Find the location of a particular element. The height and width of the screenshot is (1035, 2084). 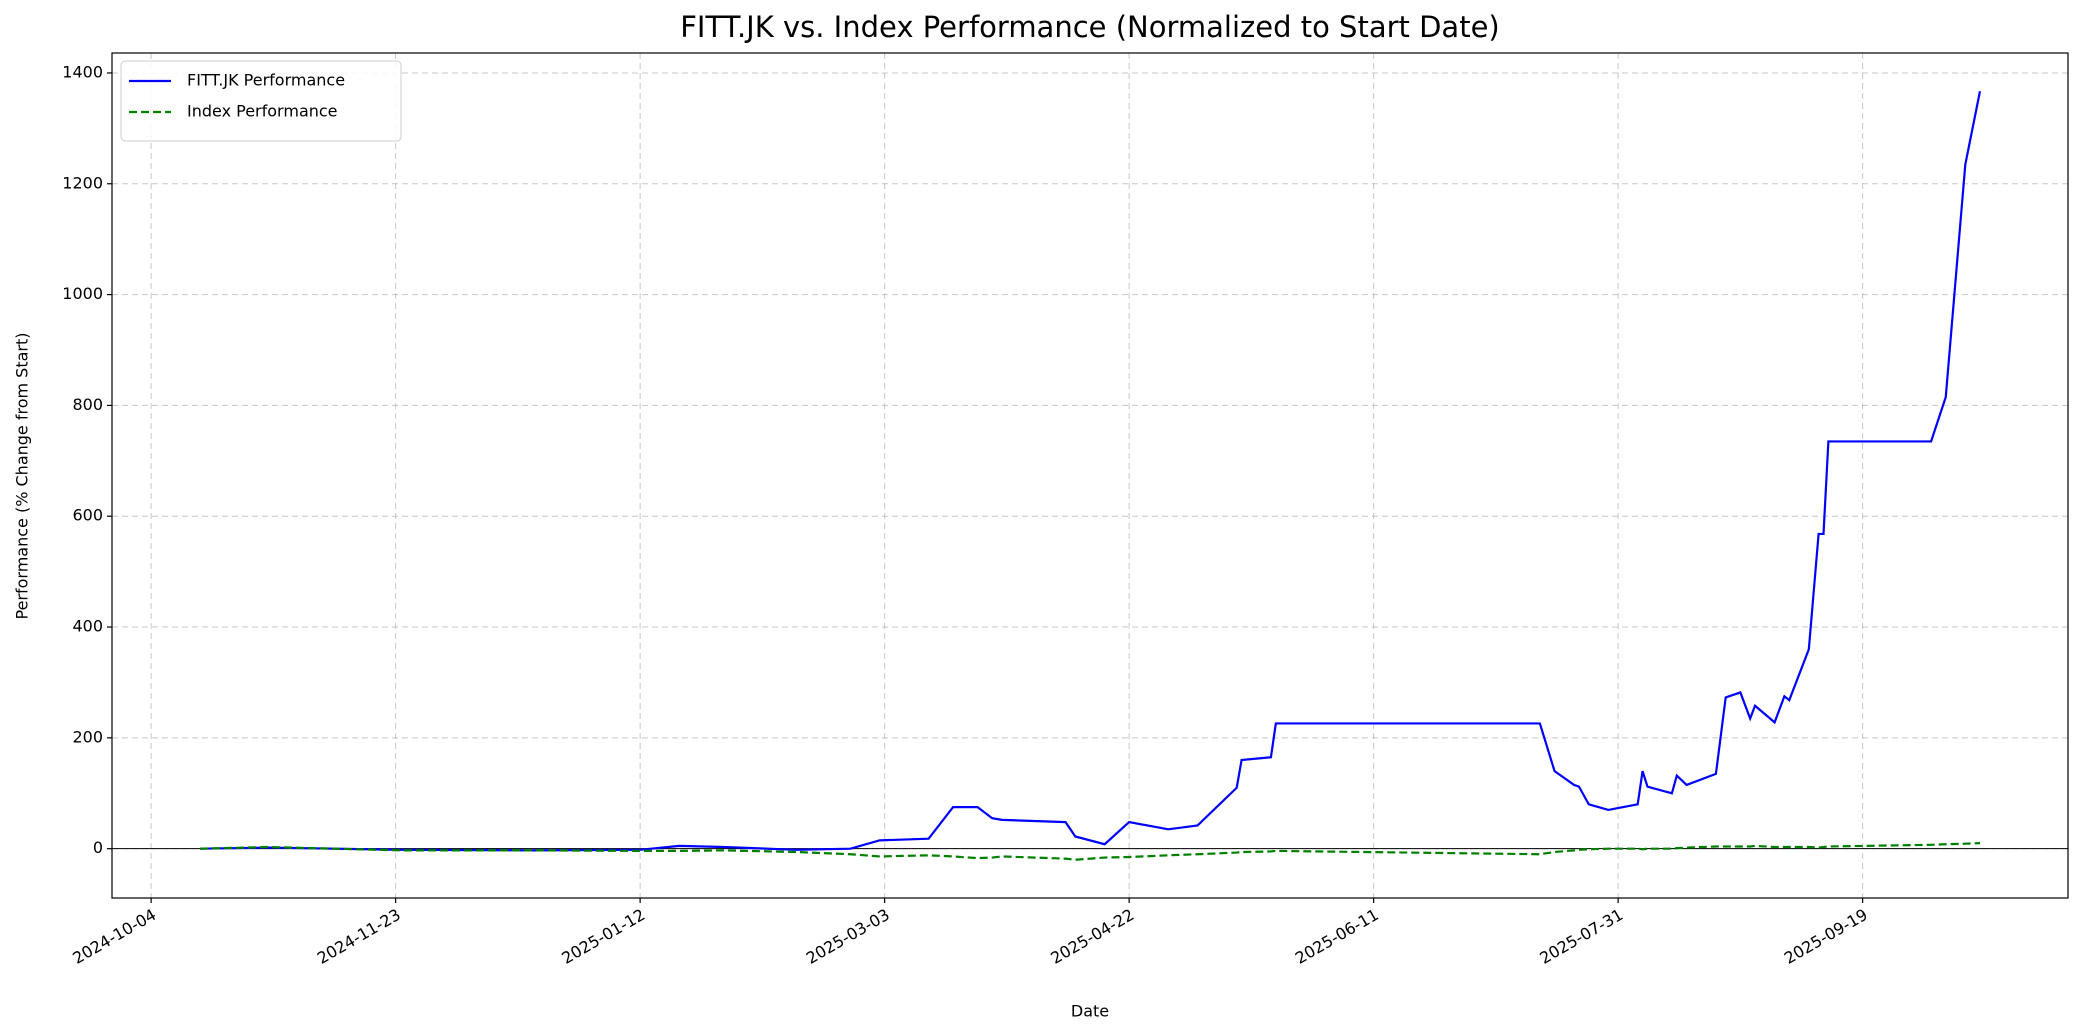

series-line is located at coordinates (1090, 851).